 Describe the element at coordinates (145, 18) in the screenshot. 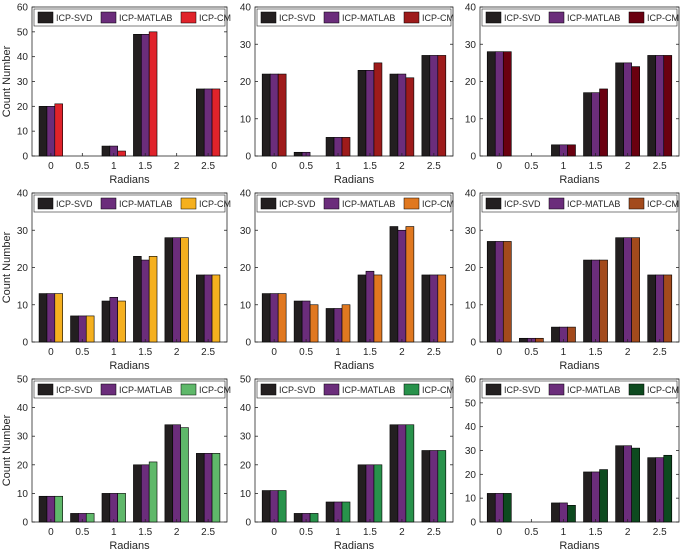

I see `legend-label-icp-matlab: ICP-MATLAB` at that location.